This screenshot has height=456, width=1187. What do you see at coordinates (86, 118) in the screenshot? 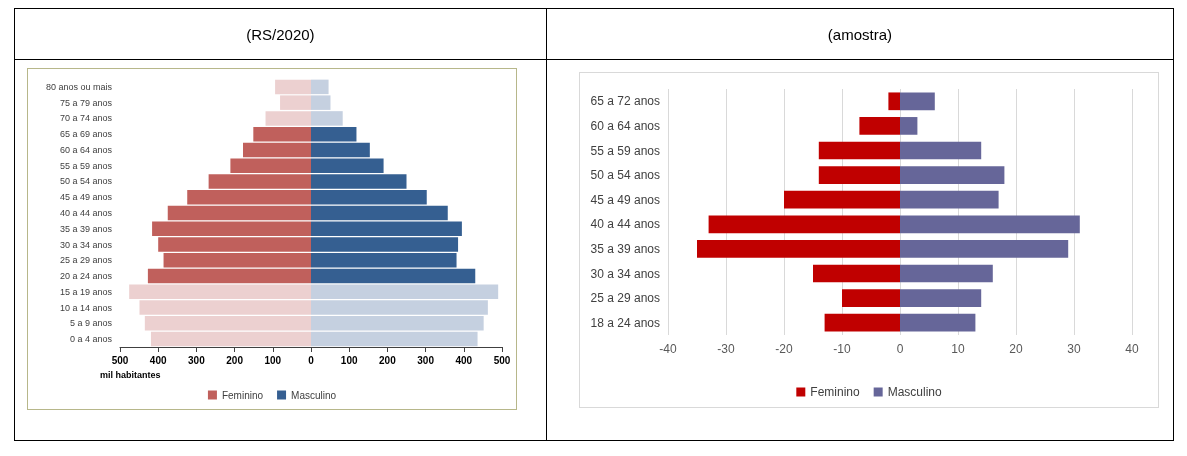
I see `y-tick-label: 70 a 74 anos` at bounding box center [86, 118].